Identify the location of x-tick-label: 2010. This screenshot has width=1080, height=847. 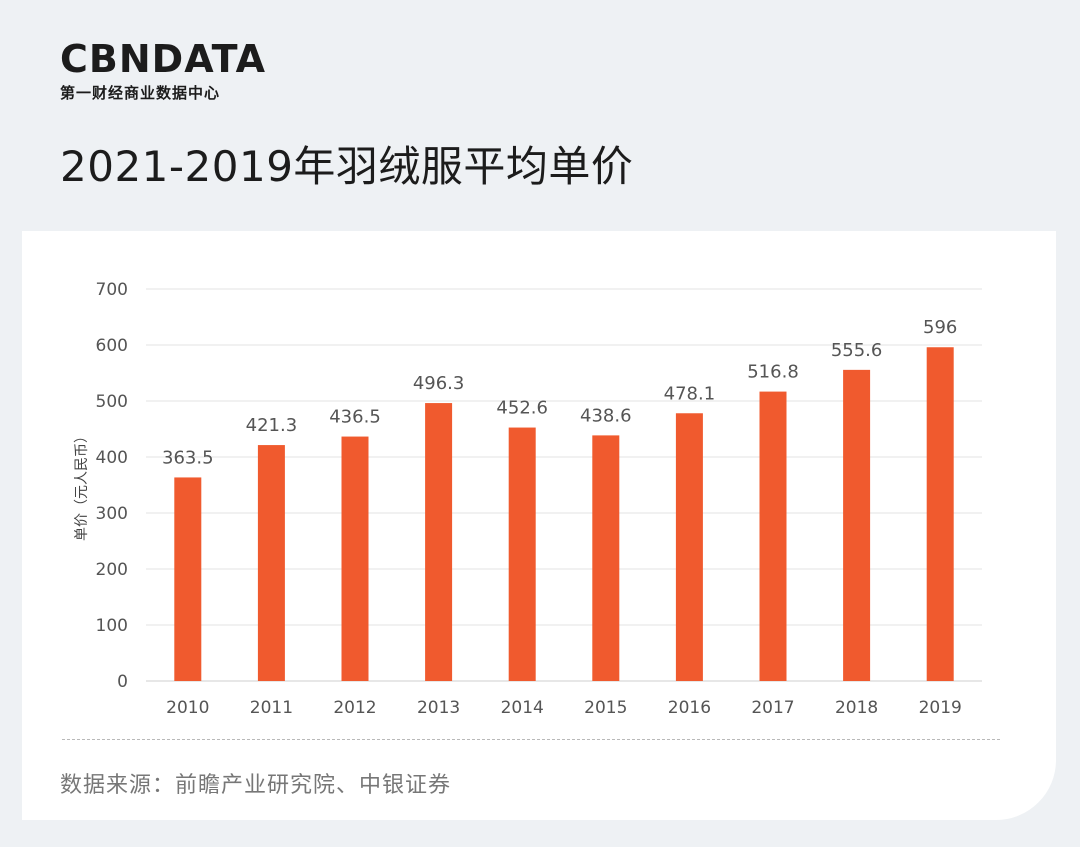
(187, 708).